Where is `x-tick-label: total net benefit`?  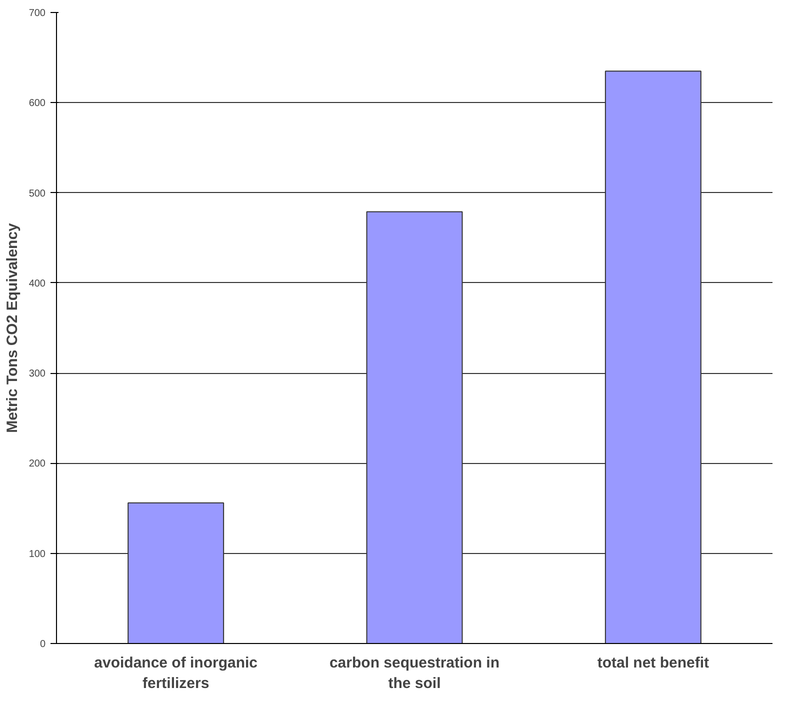 x-tick-label: total net benefit is located at coordinates (653, 663).